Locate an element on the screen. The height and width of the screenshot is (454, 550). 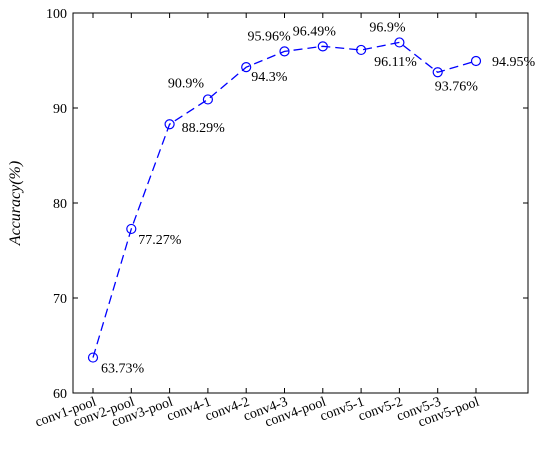
y-tick-label: 70 is located at coordinates (60, 299).